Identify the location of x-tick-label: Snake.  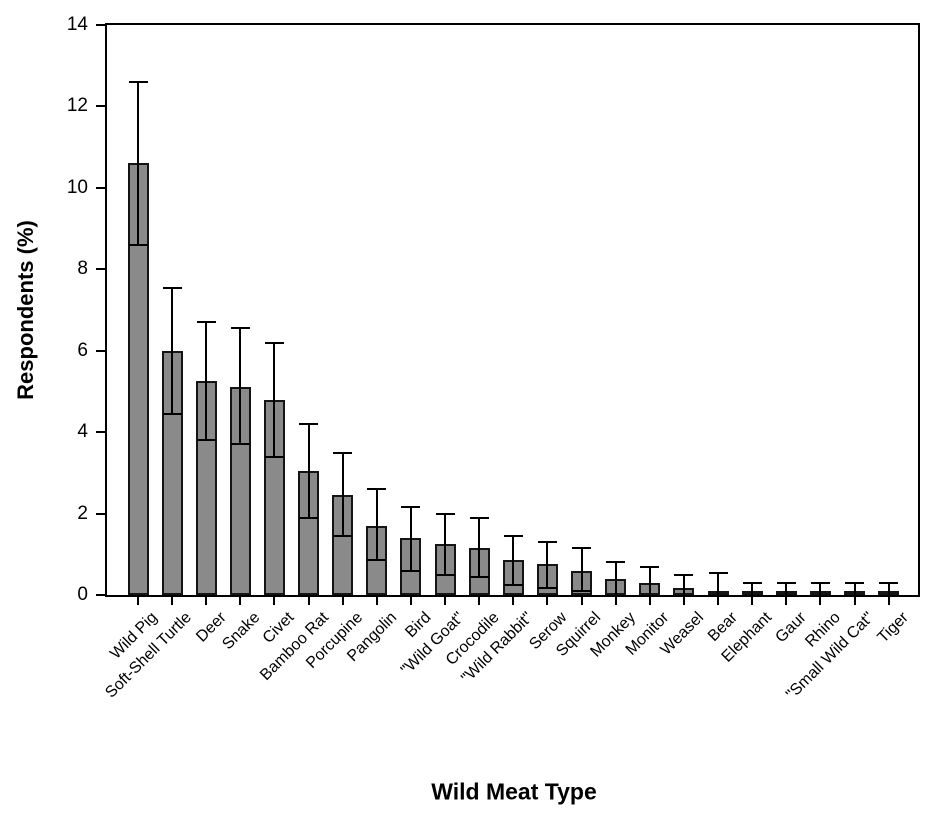
(241, 631).